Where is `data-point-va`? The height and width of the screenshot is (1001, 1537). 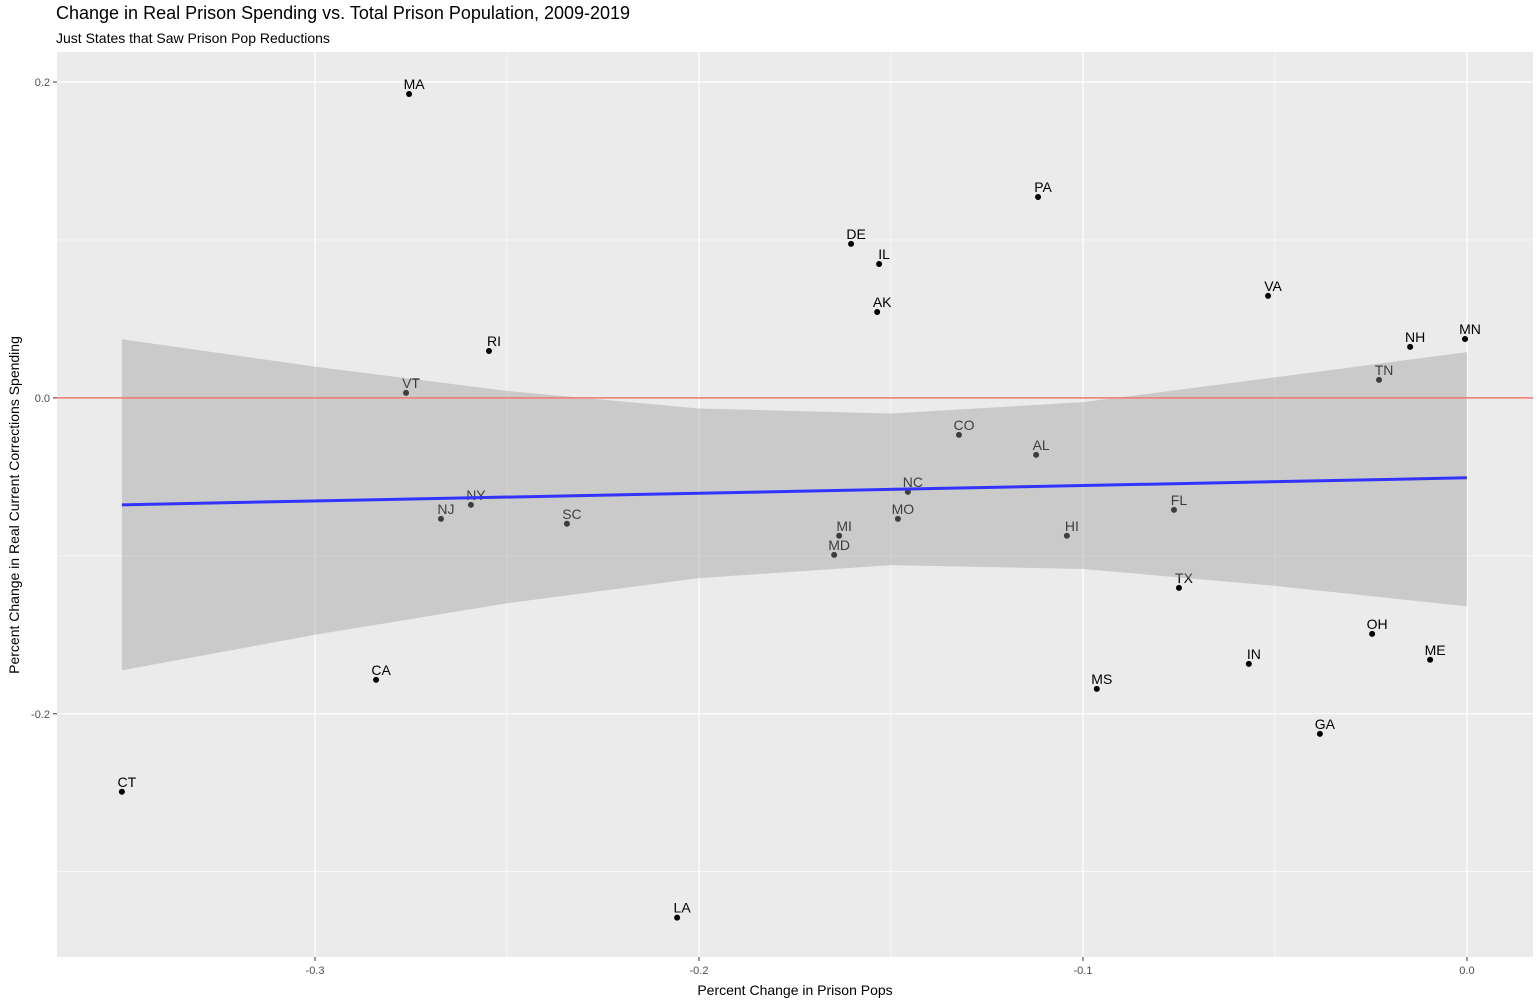
data-point-va is located at coordinates (1268, 295).